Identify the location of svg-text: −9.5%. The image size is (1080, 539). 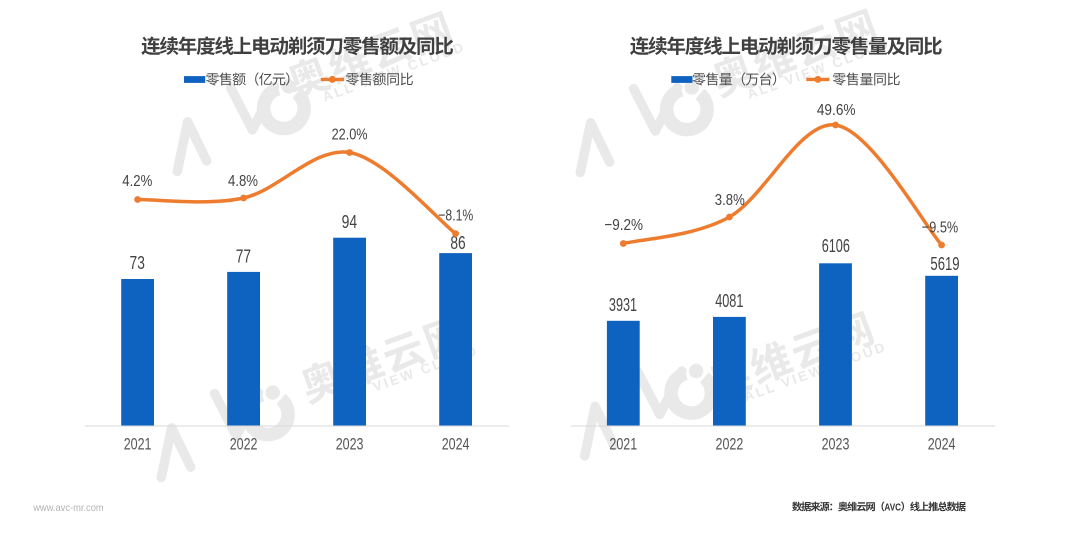
(940, 227).